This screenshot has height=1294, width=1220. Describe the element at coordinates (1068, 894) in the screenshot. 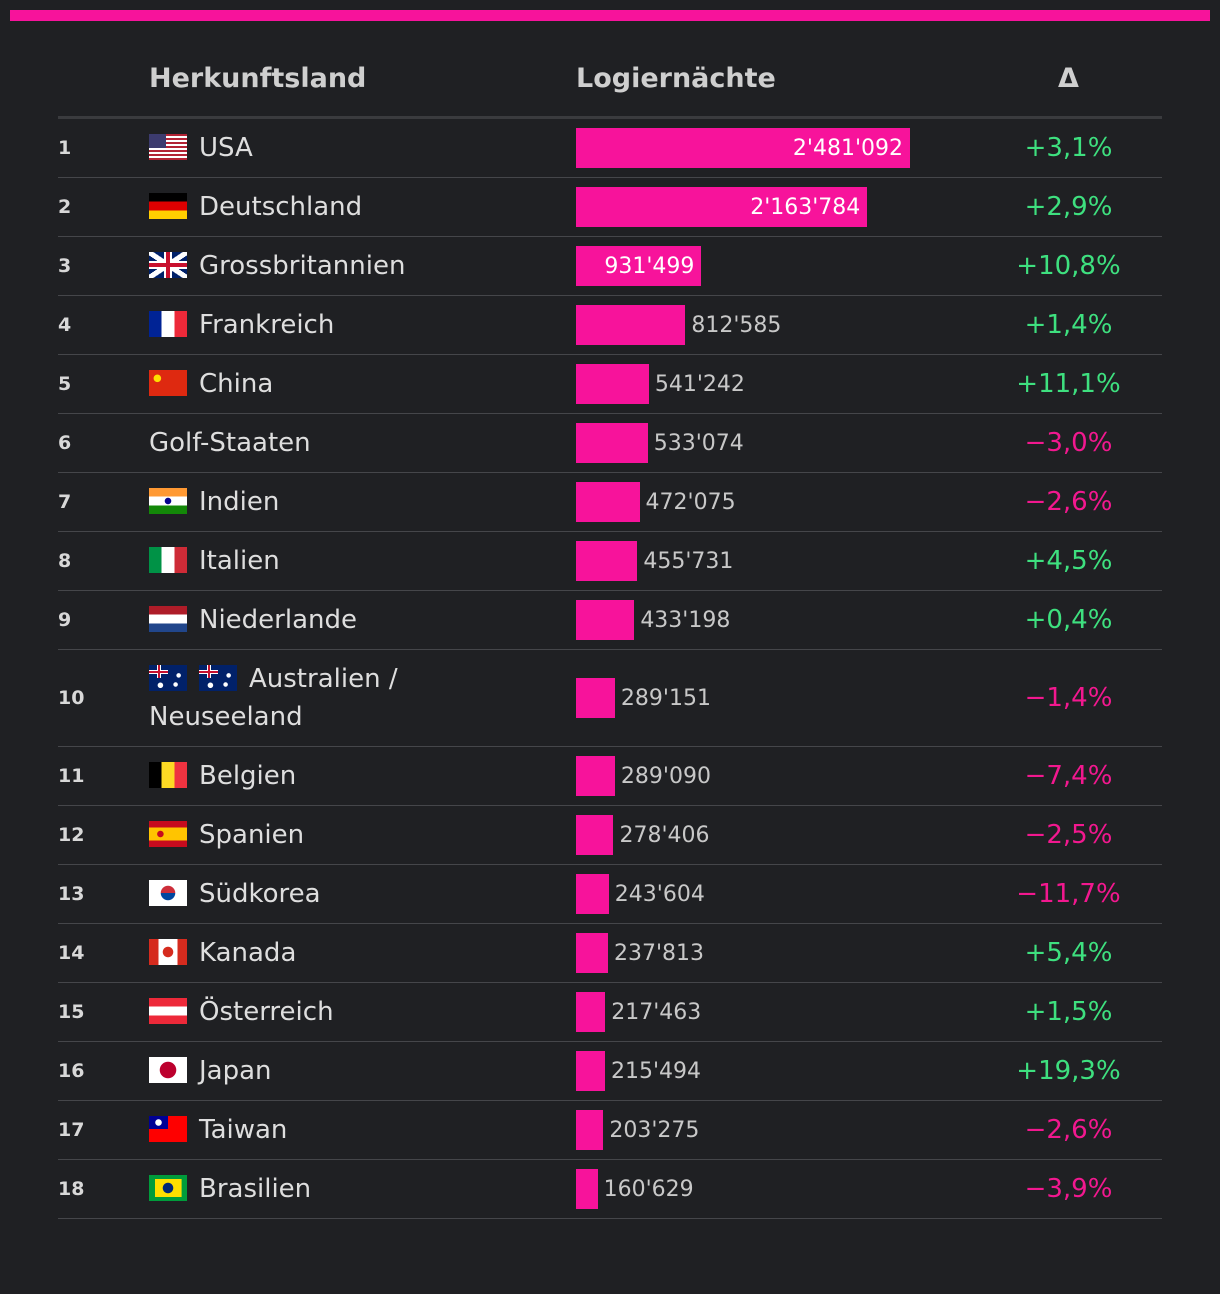

I see `delta: −11,7%` at that location.